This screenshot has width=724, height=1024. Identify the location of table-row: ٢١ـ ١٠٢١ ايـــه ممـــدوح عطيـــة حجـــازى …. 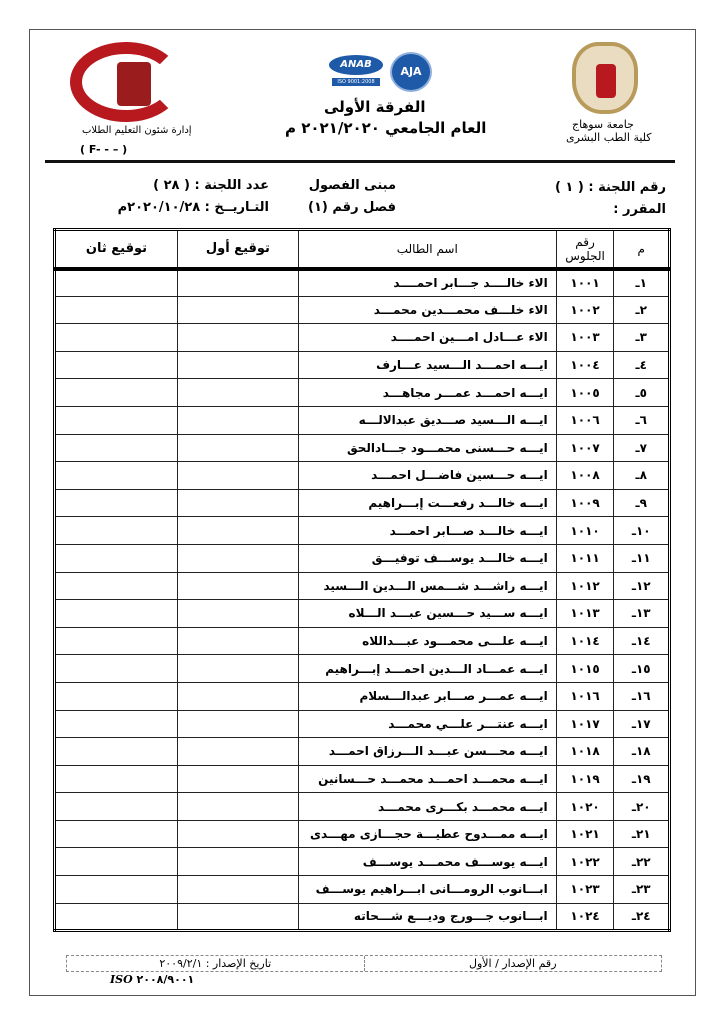
(362, 834).